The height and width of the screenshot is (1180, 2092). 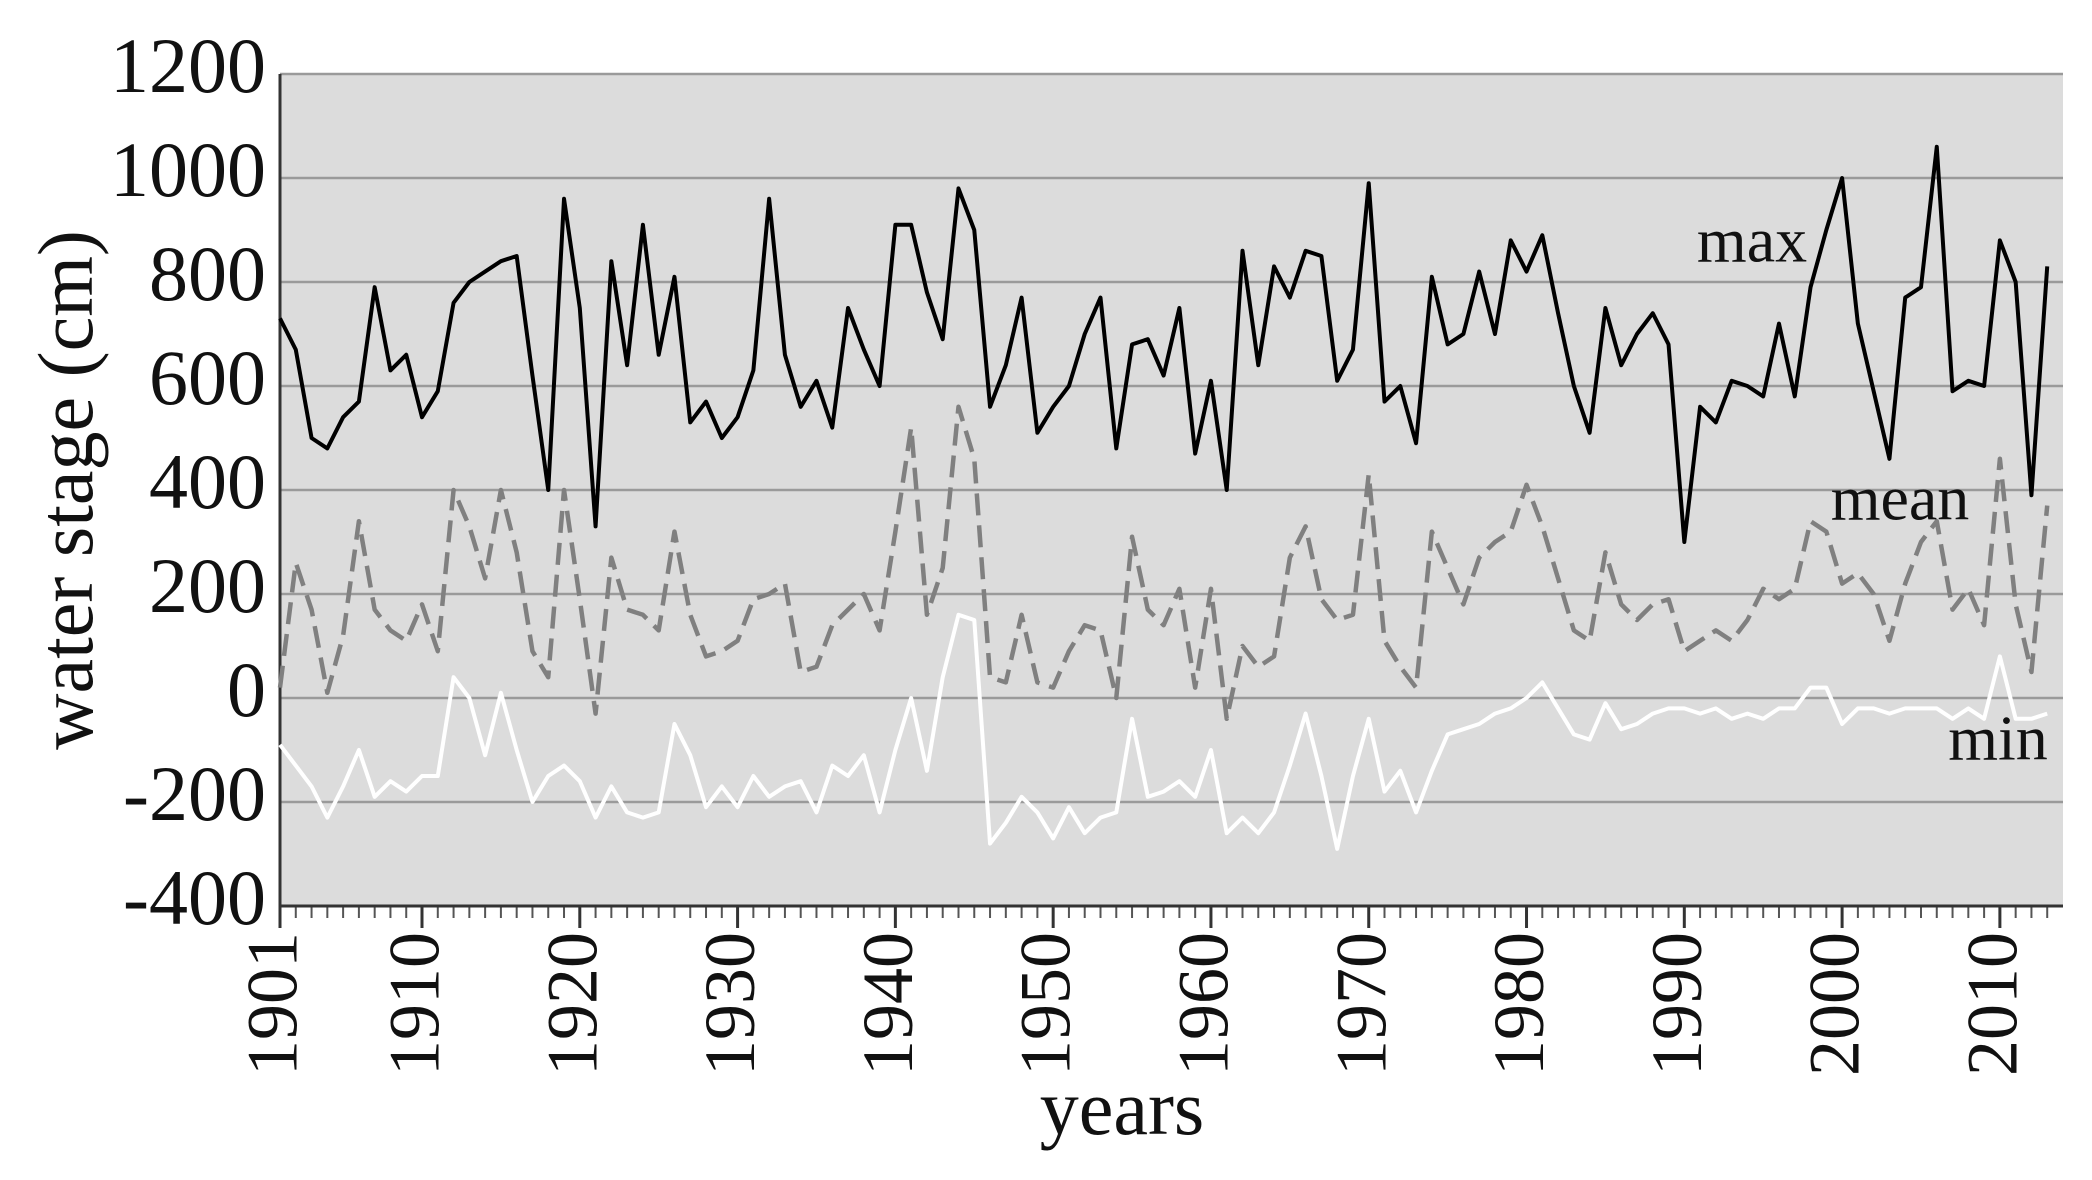 What do you see at coordinates (273, 1004) in the screenshot?
I see `x-tick-label: 1901` at bounding box center [273, 1004].